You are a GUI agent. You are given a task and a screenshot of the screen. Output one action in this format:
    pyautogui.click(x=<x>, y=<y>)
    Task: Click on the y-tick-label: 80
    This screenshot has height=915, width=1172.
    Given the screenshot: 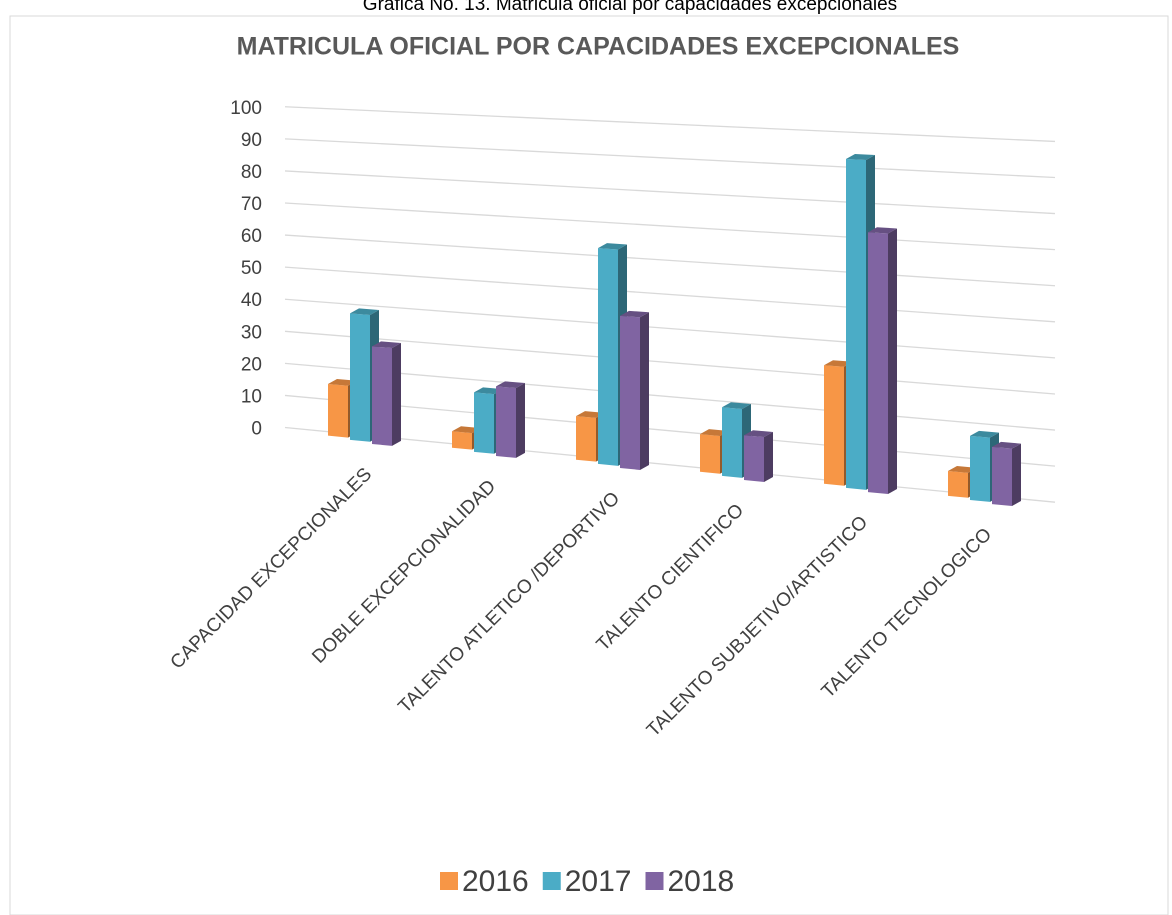 What is the action you would take?
    pyautogui.click(x=251, y=172)
    